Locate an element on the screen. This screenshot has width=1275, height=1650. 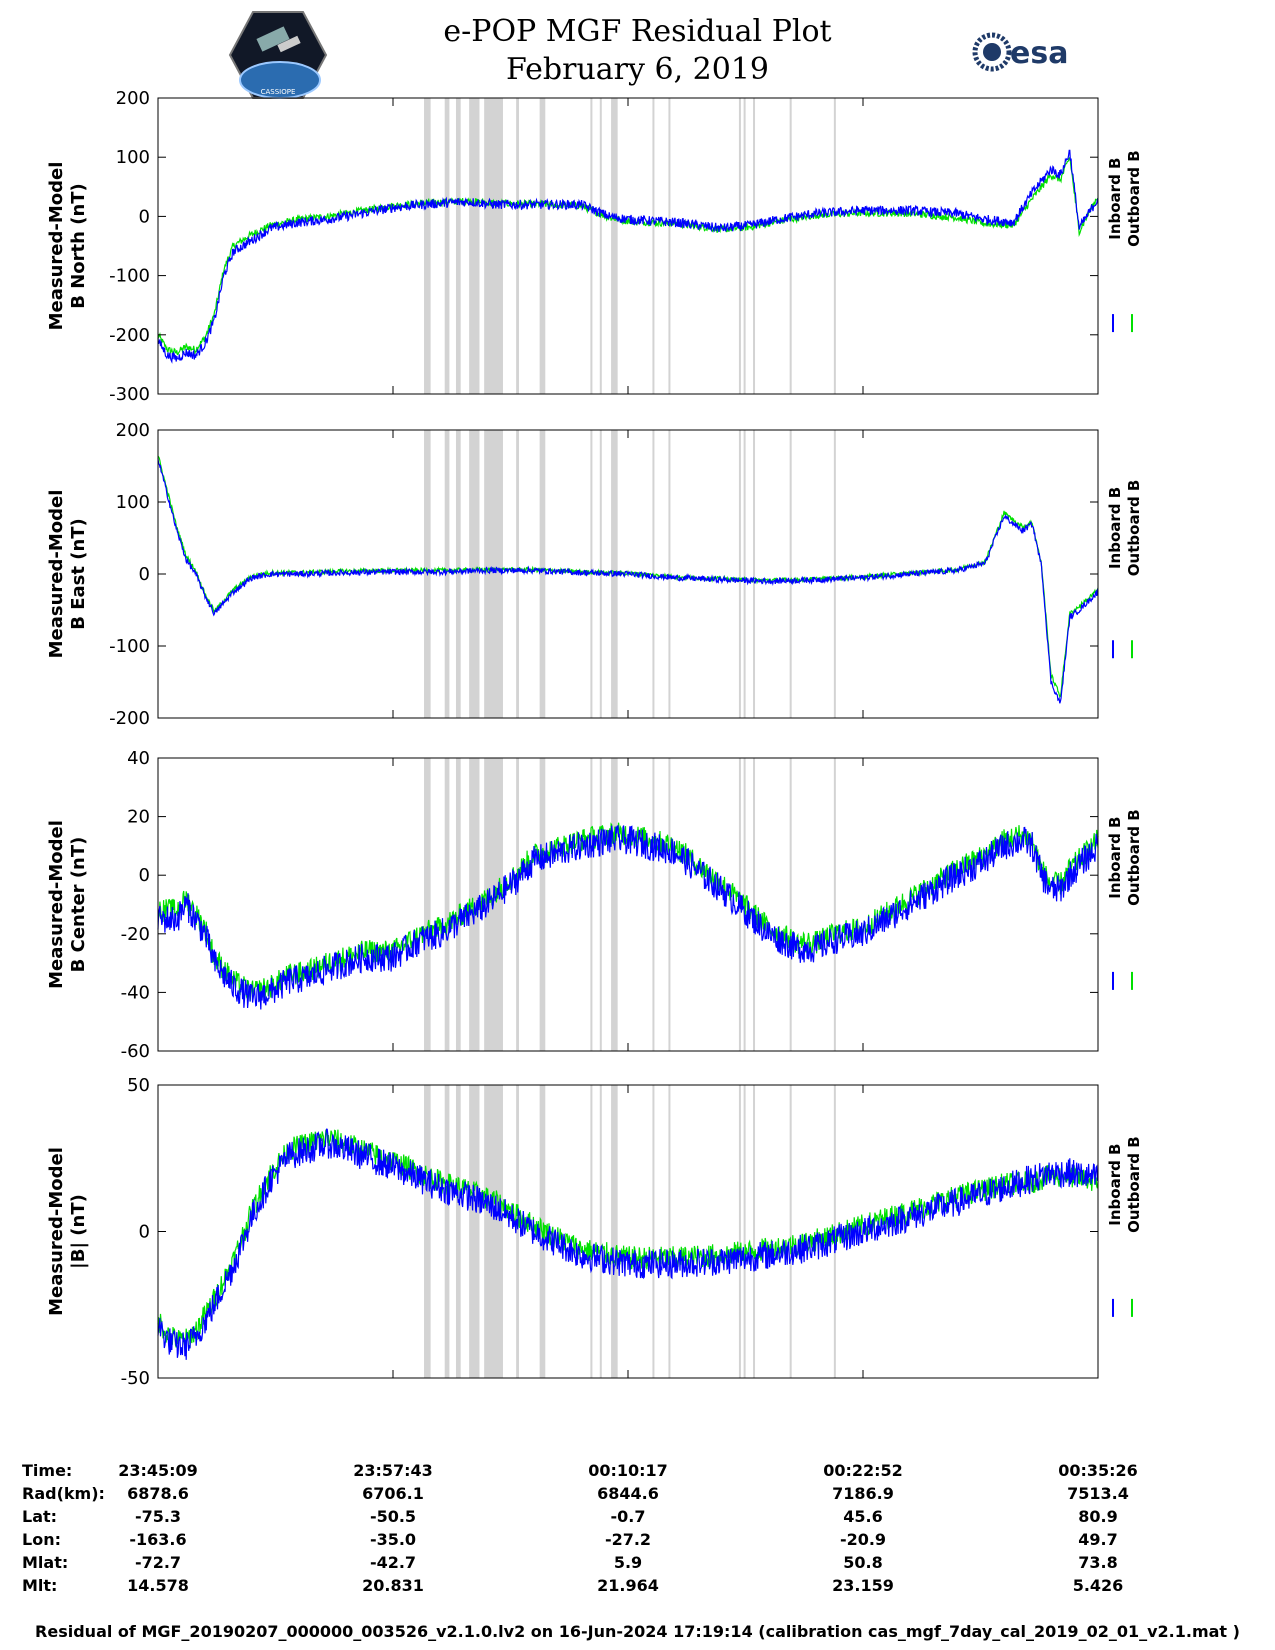
info-cell: 5.426 is located at coordinates (1098, 1585).